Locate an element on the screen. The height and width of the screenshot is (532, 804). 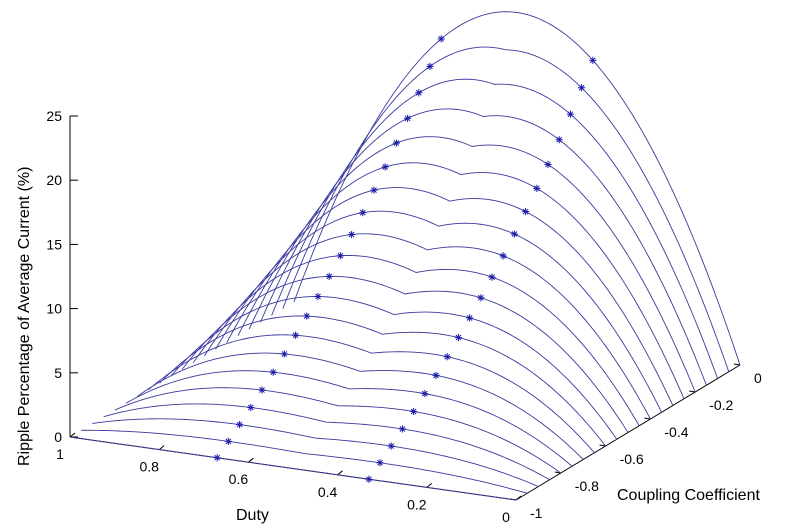
x-axis-ticks: 1 0.8 0.6 0.4 0.2 0 is located at coordinates (289, 478).